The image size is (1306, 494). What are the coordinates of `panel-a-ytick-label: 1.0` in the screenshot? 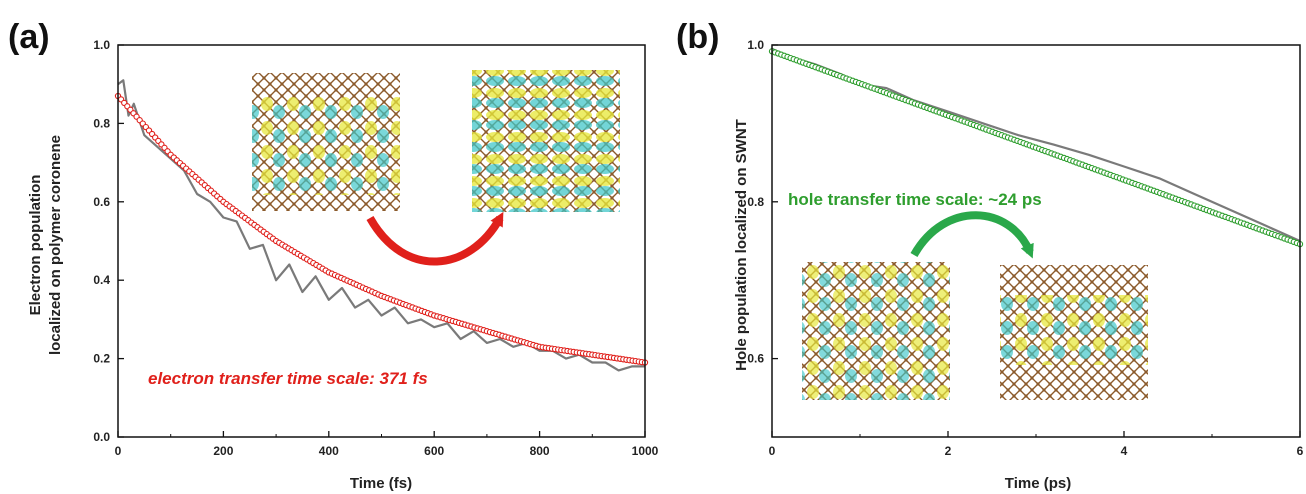 It's located at (101, 45).